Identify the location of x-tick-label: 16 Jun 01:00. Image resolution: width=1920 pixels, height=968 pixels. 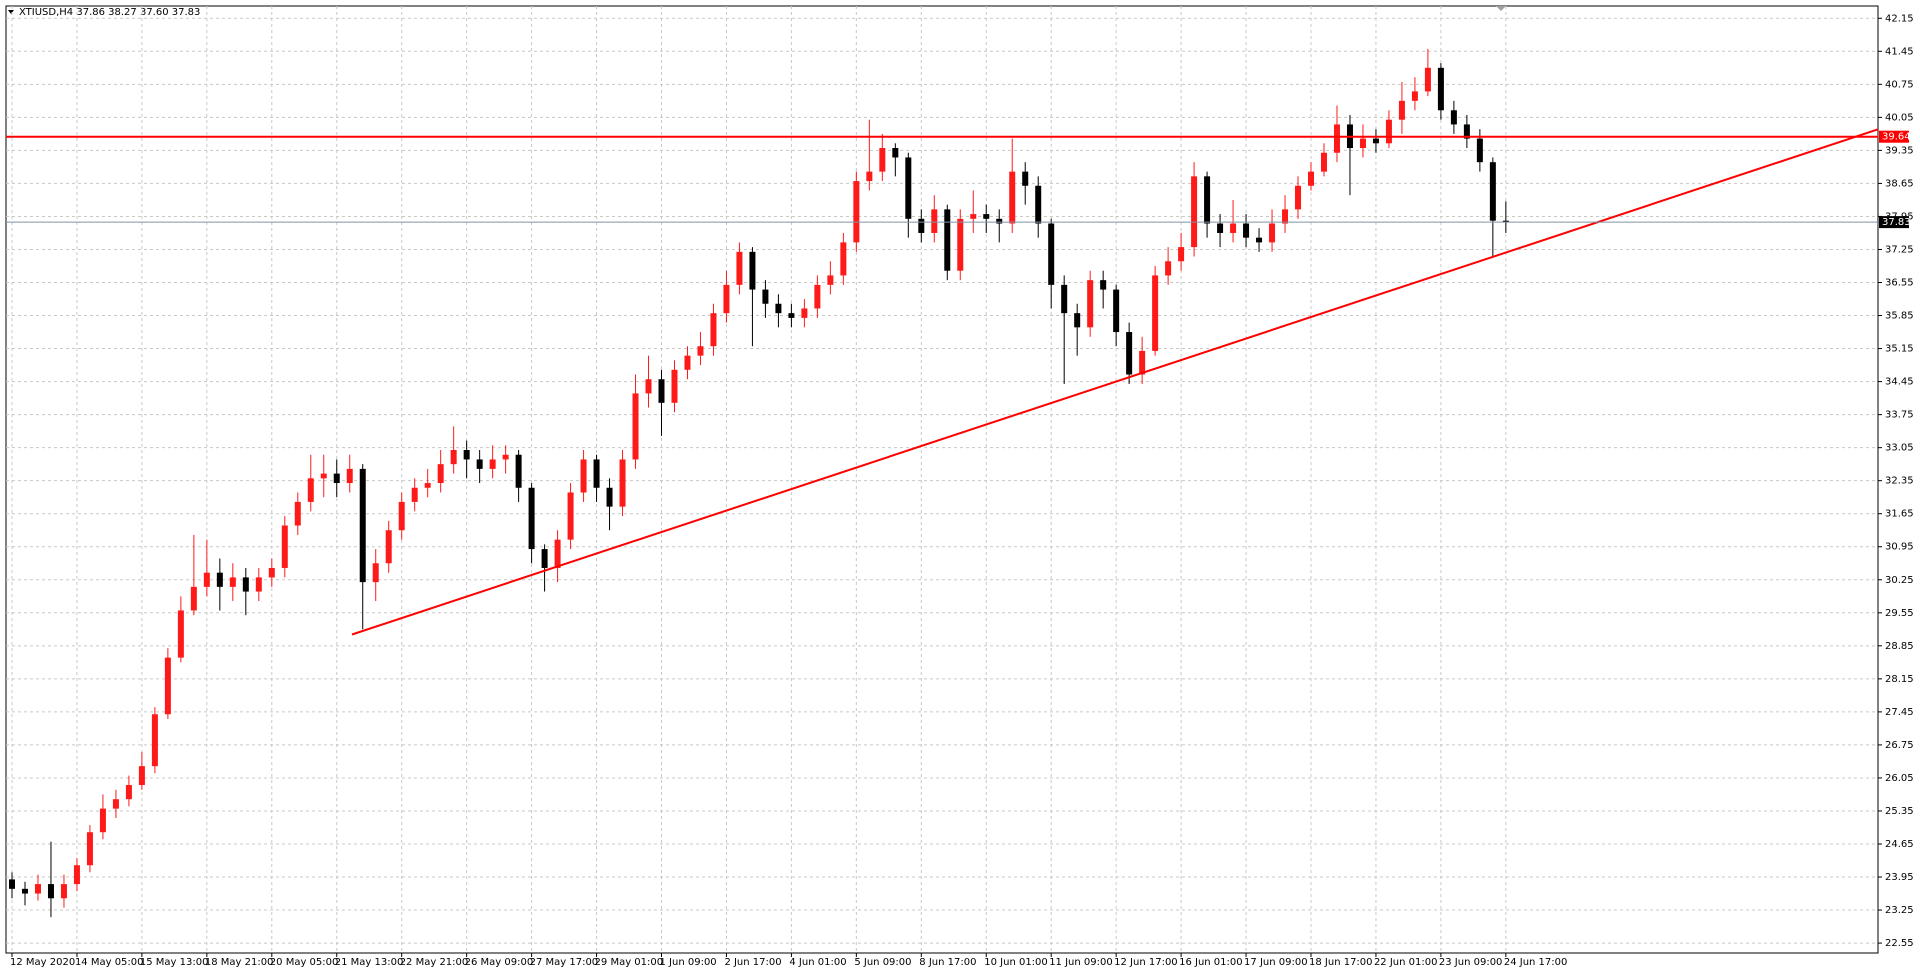
(1211, 962).